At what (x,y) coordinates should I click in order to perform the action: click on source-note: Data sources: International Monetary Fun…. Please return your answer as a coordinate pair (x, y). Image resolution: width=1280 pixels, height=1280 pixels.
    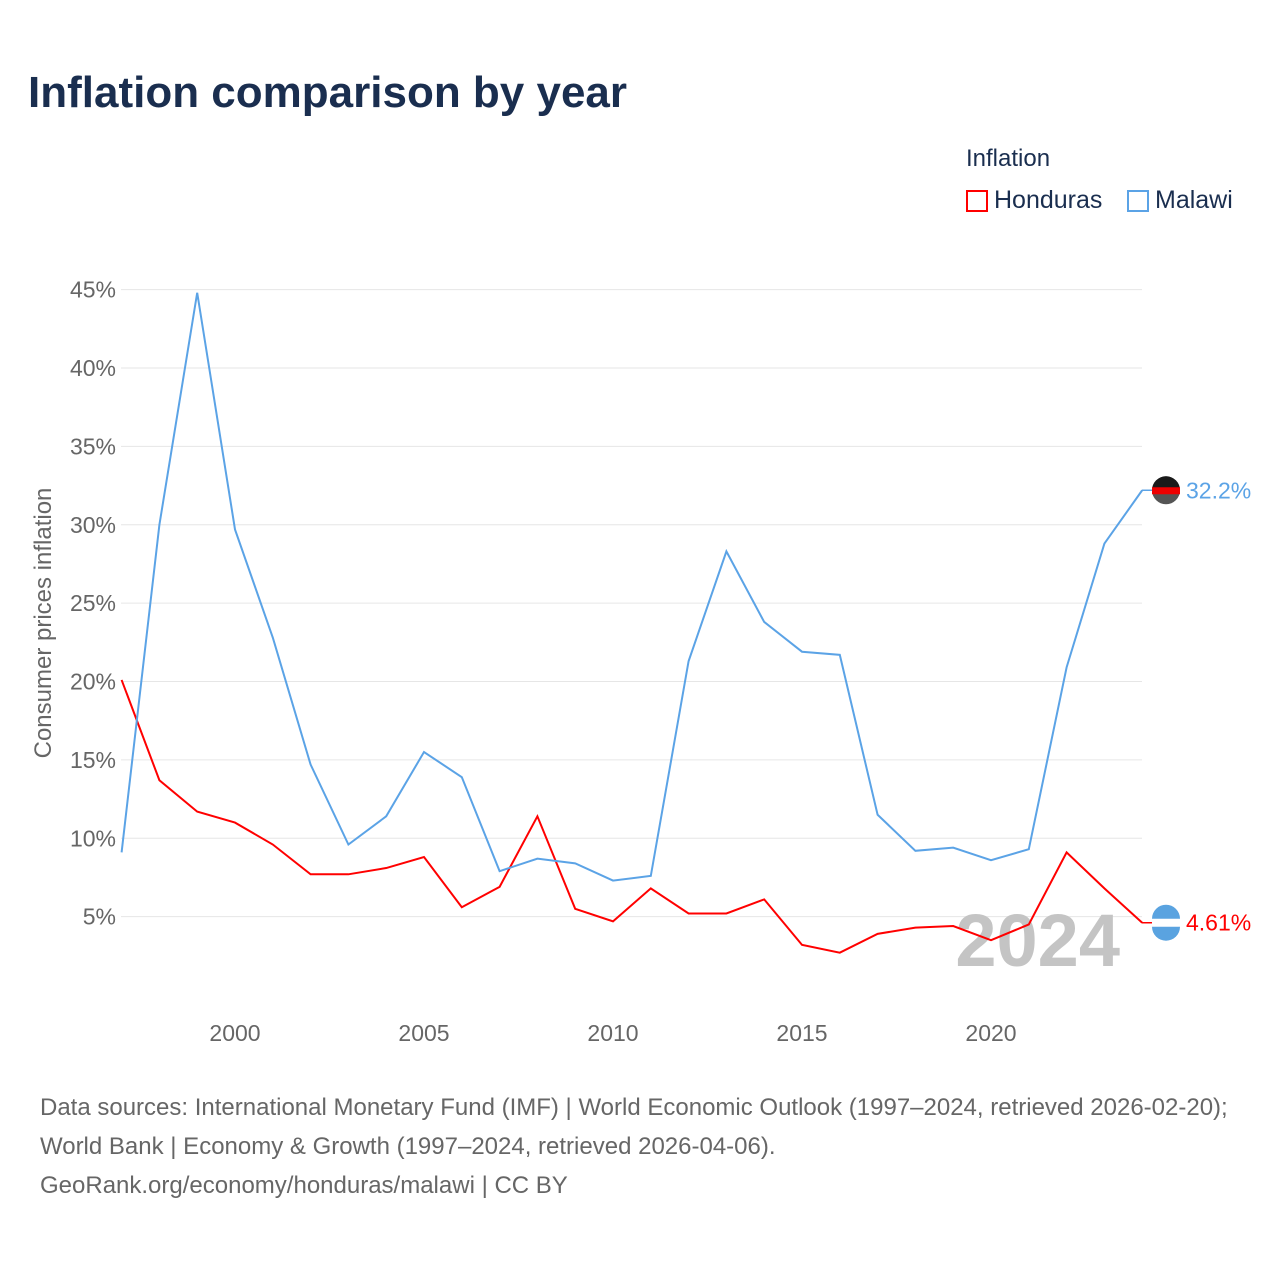
    Looking at the image, I should click on (645, 1146).